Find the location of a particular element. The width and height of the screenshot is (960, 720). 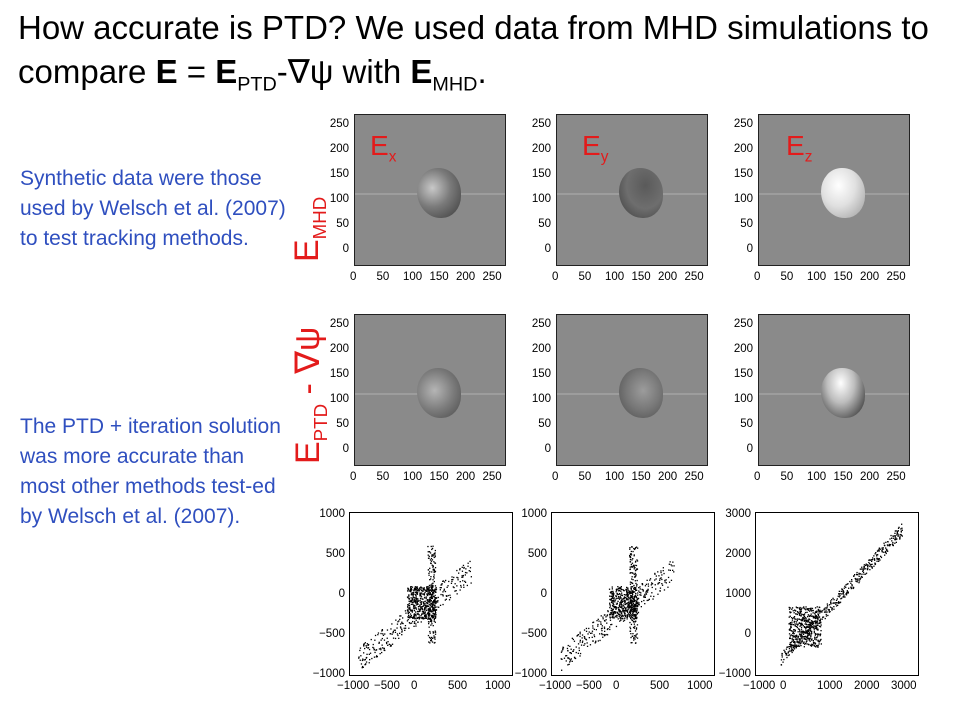

scatter-y-tick-label: 2000 is located at coordinates (738, 554).